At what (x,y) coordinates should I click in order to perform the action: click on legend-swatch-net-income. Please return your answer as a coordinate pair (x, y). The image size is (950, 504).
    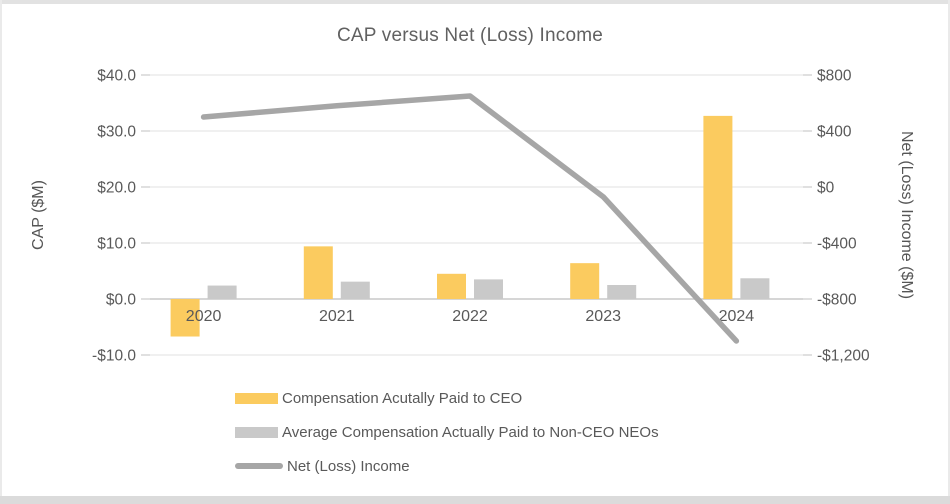
    Looking at the image, I should click on (259, 466).